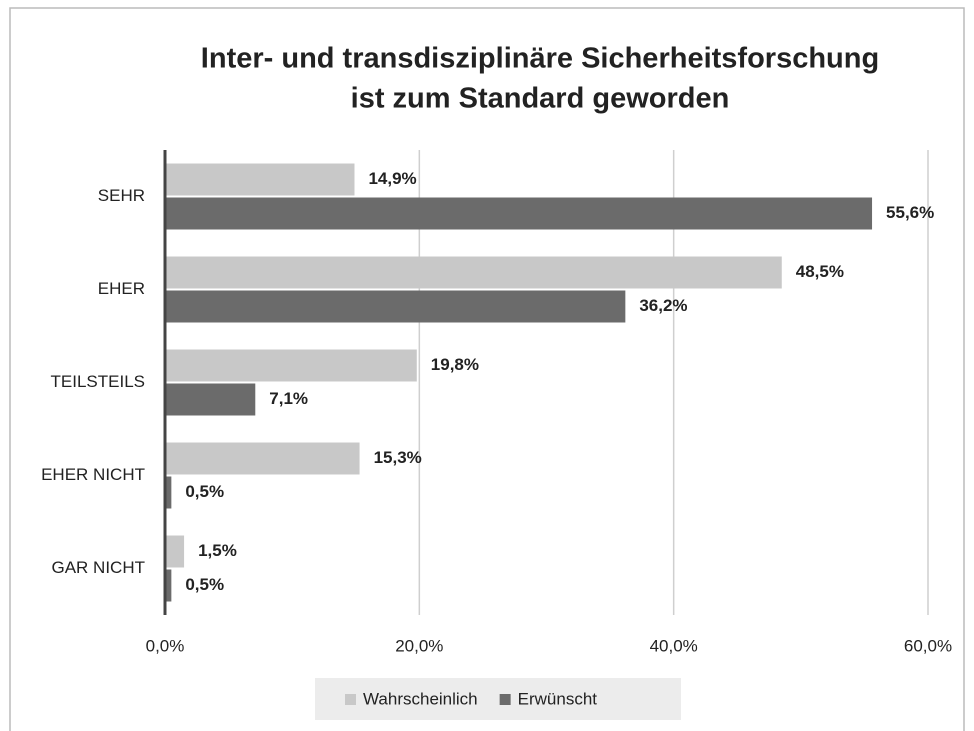 The height and width of the screenshot is (731, 974). Describe the element at coordinates (165, 645) in the screenshot. I see `x-tick-label: 0,0%` at that location.